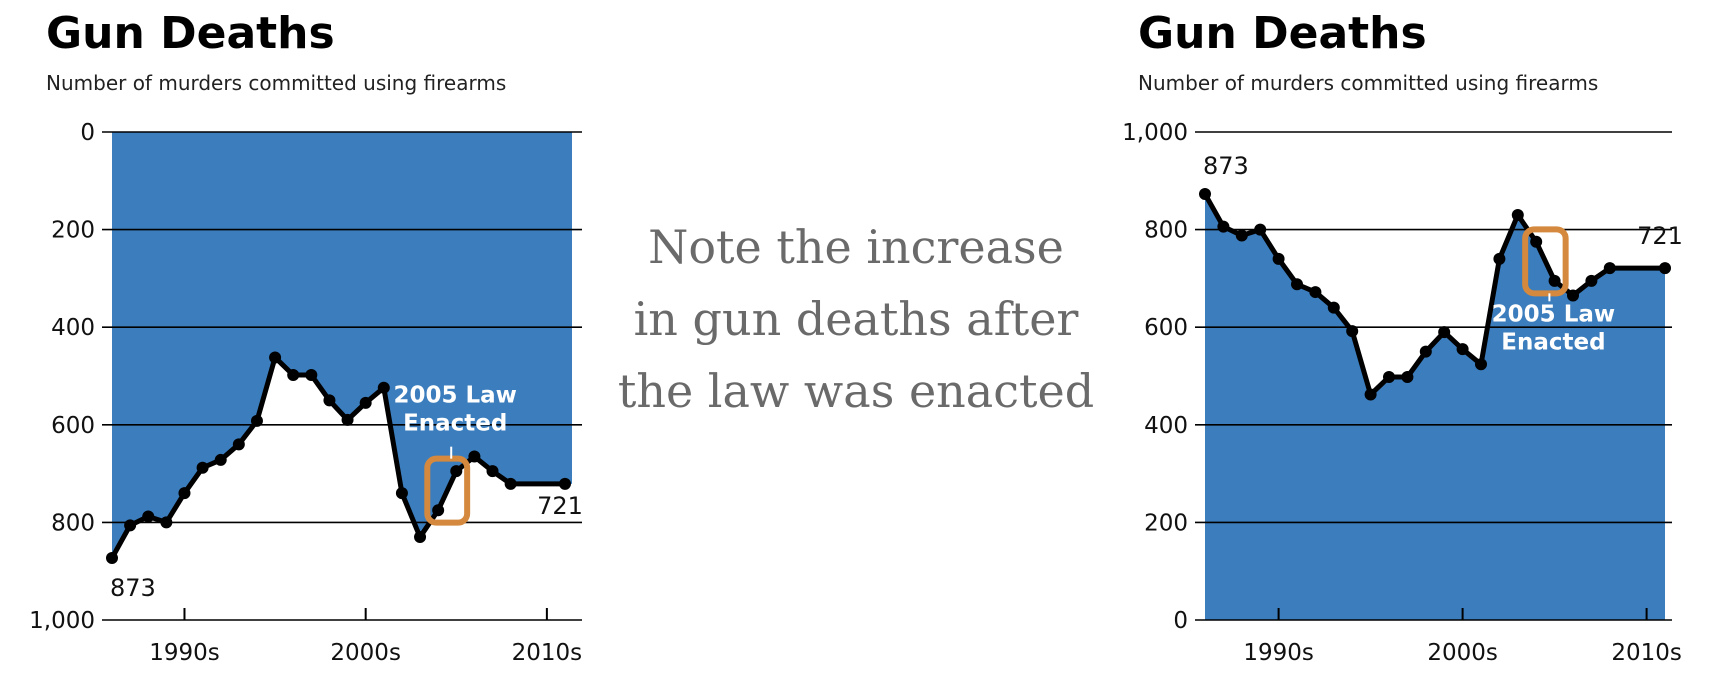 Image resolution: width=1712 pixels, height=674 pixels. I want to click on left-law-highlight-box, so click(447, 490).